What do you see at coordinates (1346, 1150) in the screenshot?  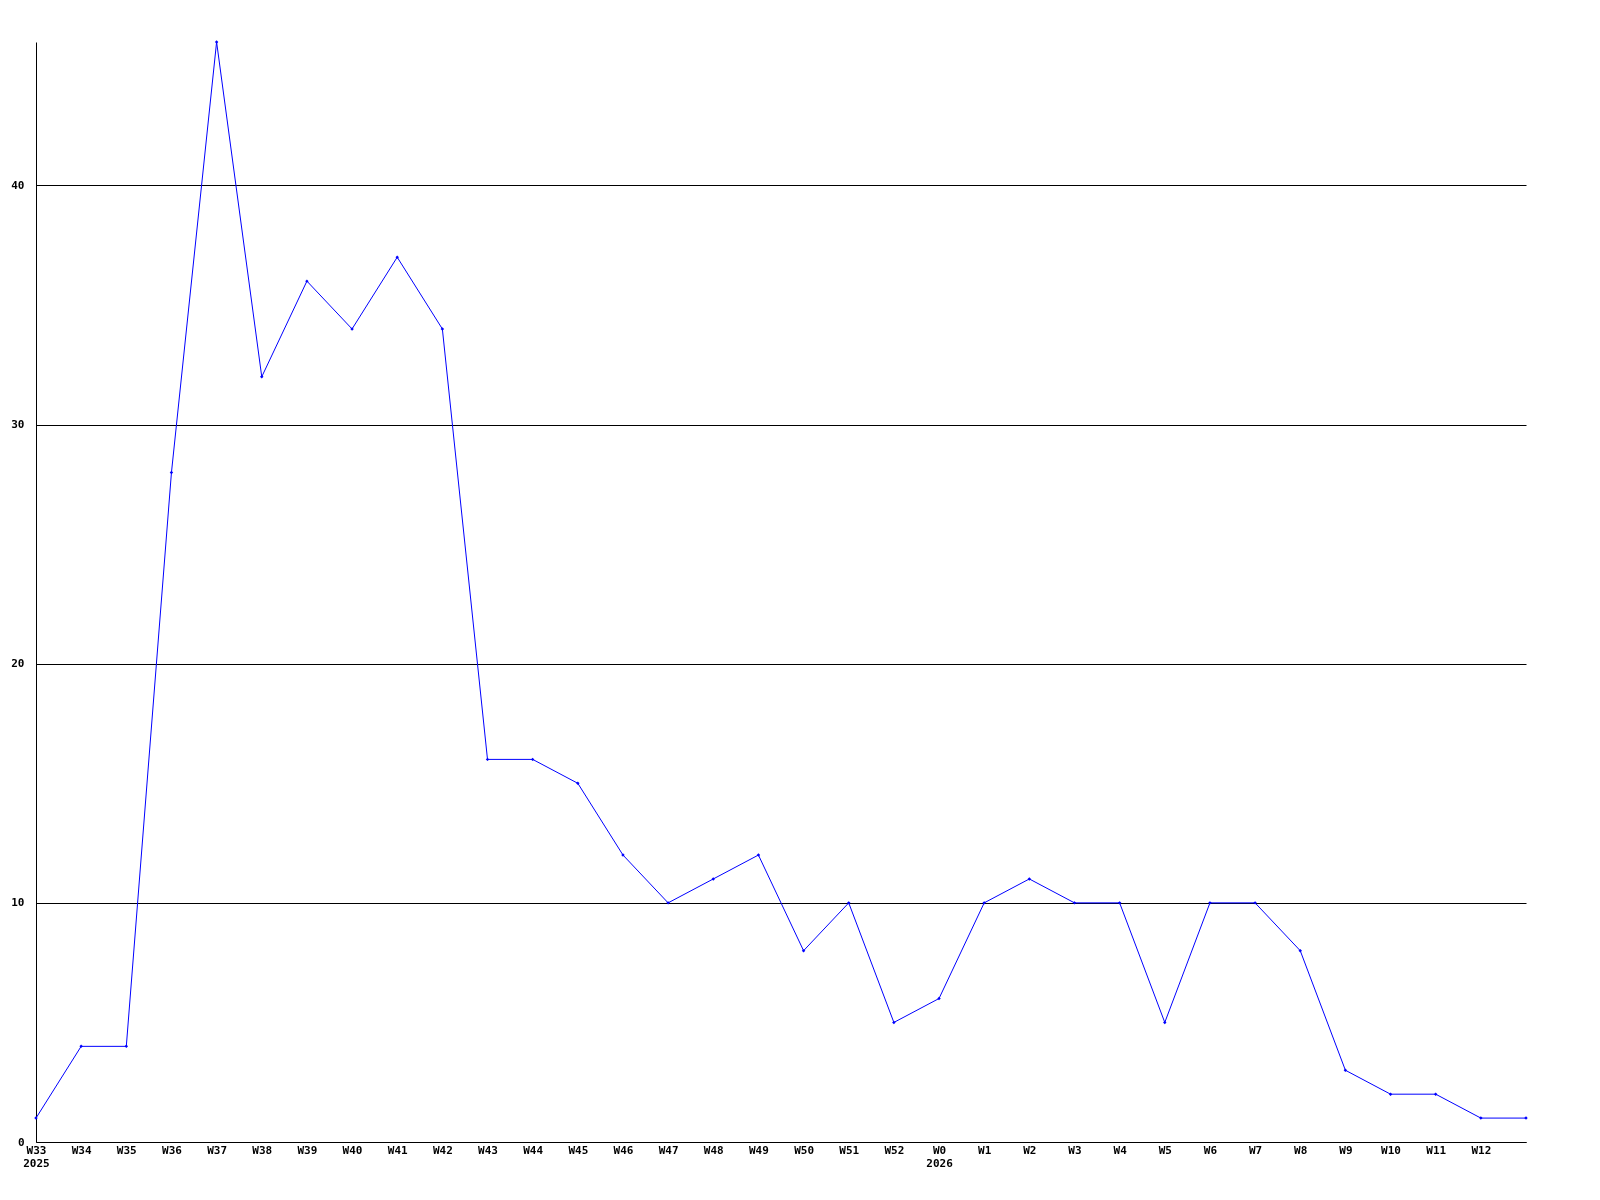 I see `x-tick-label: W9` at bounding box center [1346, 1150].